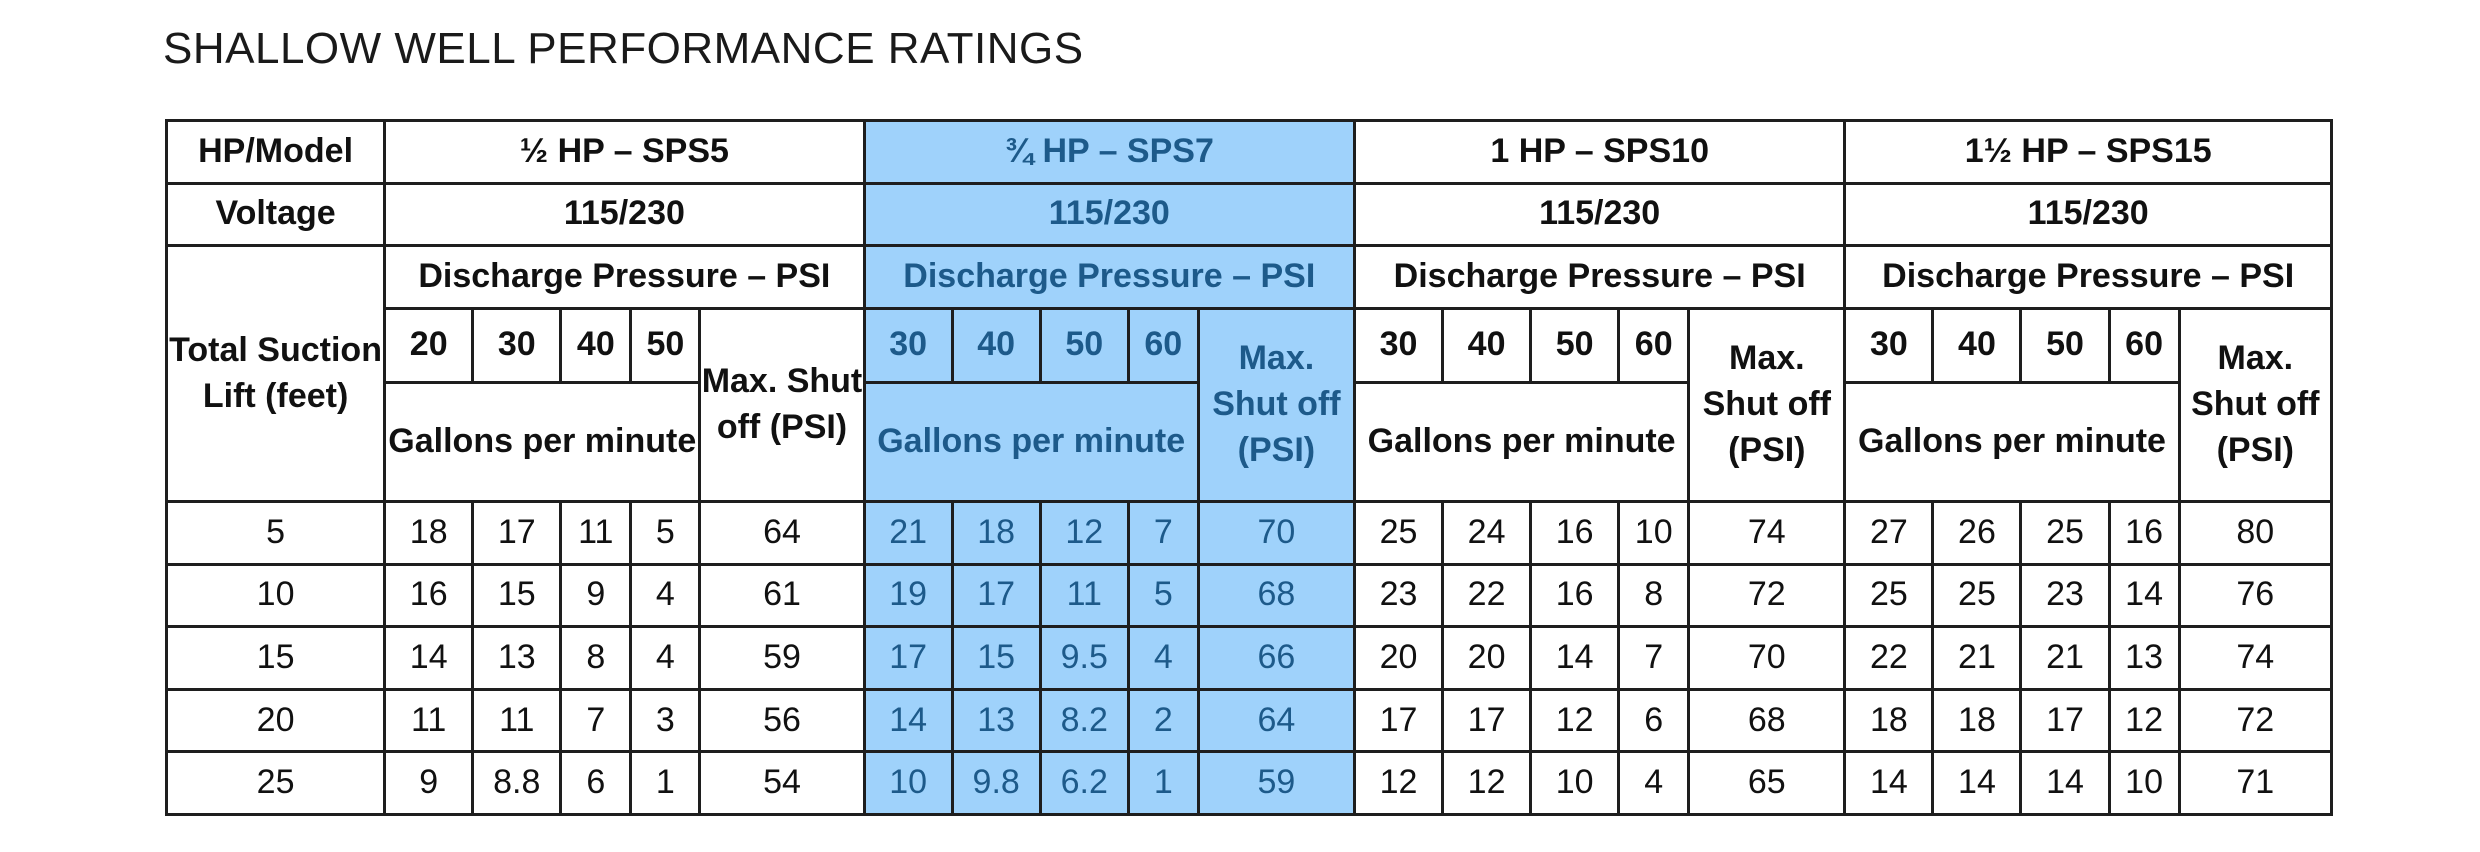 This screenshot has width=2480, height=852. What do you see at coordinates (275, 532) in the screenshot?
I see `lift-value: 5` at bounding box center [275, 532].